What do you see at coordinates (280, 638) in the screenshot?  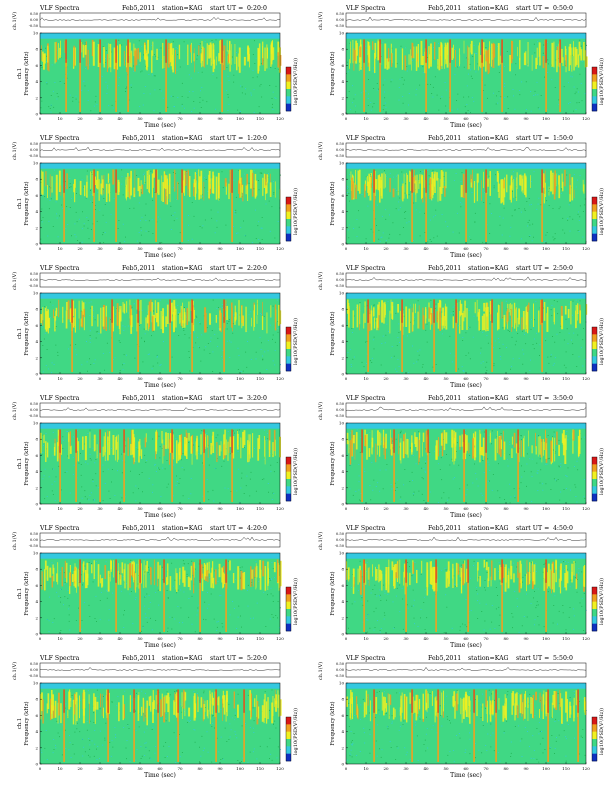 I see `x-tick-label: 120` at bounding box center [280, 638].